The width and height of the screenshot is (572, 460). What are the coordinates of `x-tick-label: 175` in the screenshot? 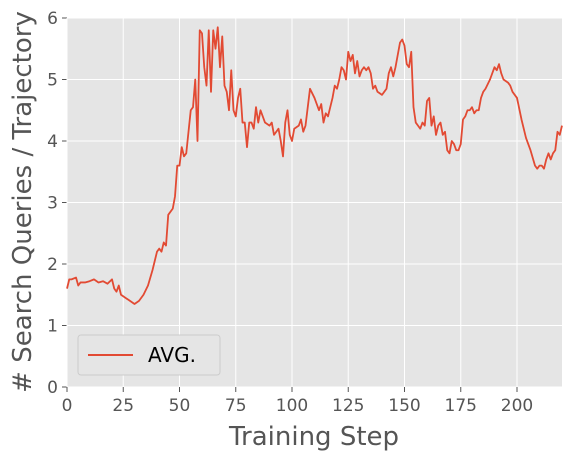 It's located at (461, 406).